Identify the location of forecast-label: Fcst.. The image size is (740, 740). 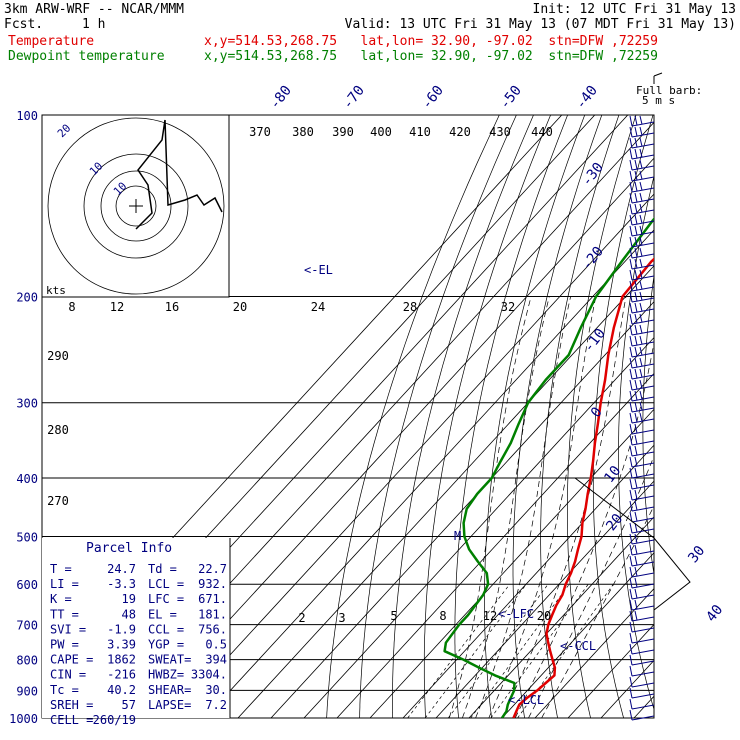
(24, 24).